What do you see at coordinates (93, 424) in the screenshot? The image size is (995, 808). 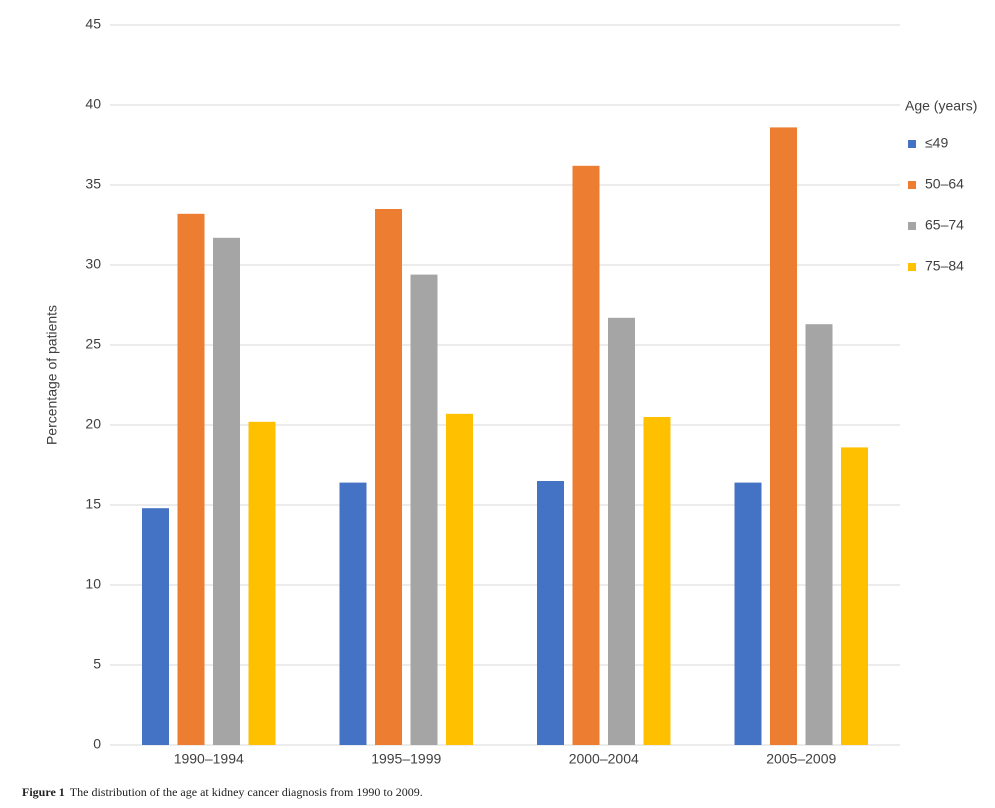 I see `y-tick-label: 20` at bounding box center [93, 424].